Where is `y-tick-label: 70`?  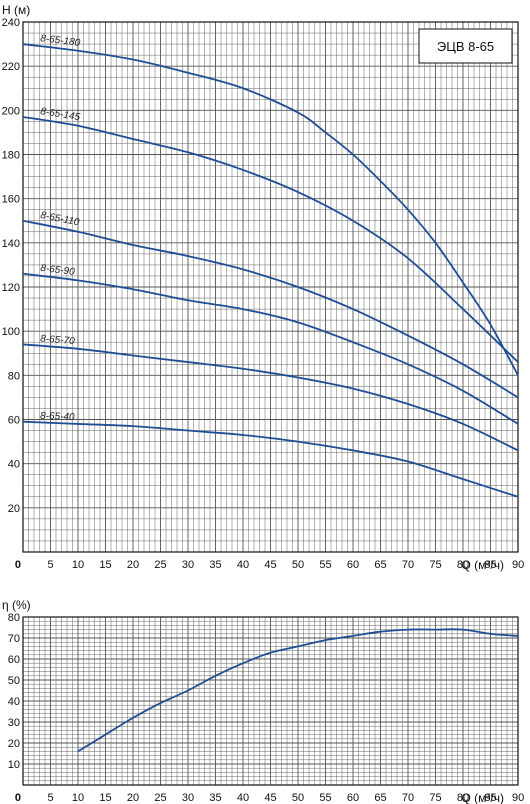 y-tick-label: 70 is located at coordinates (14, 639).